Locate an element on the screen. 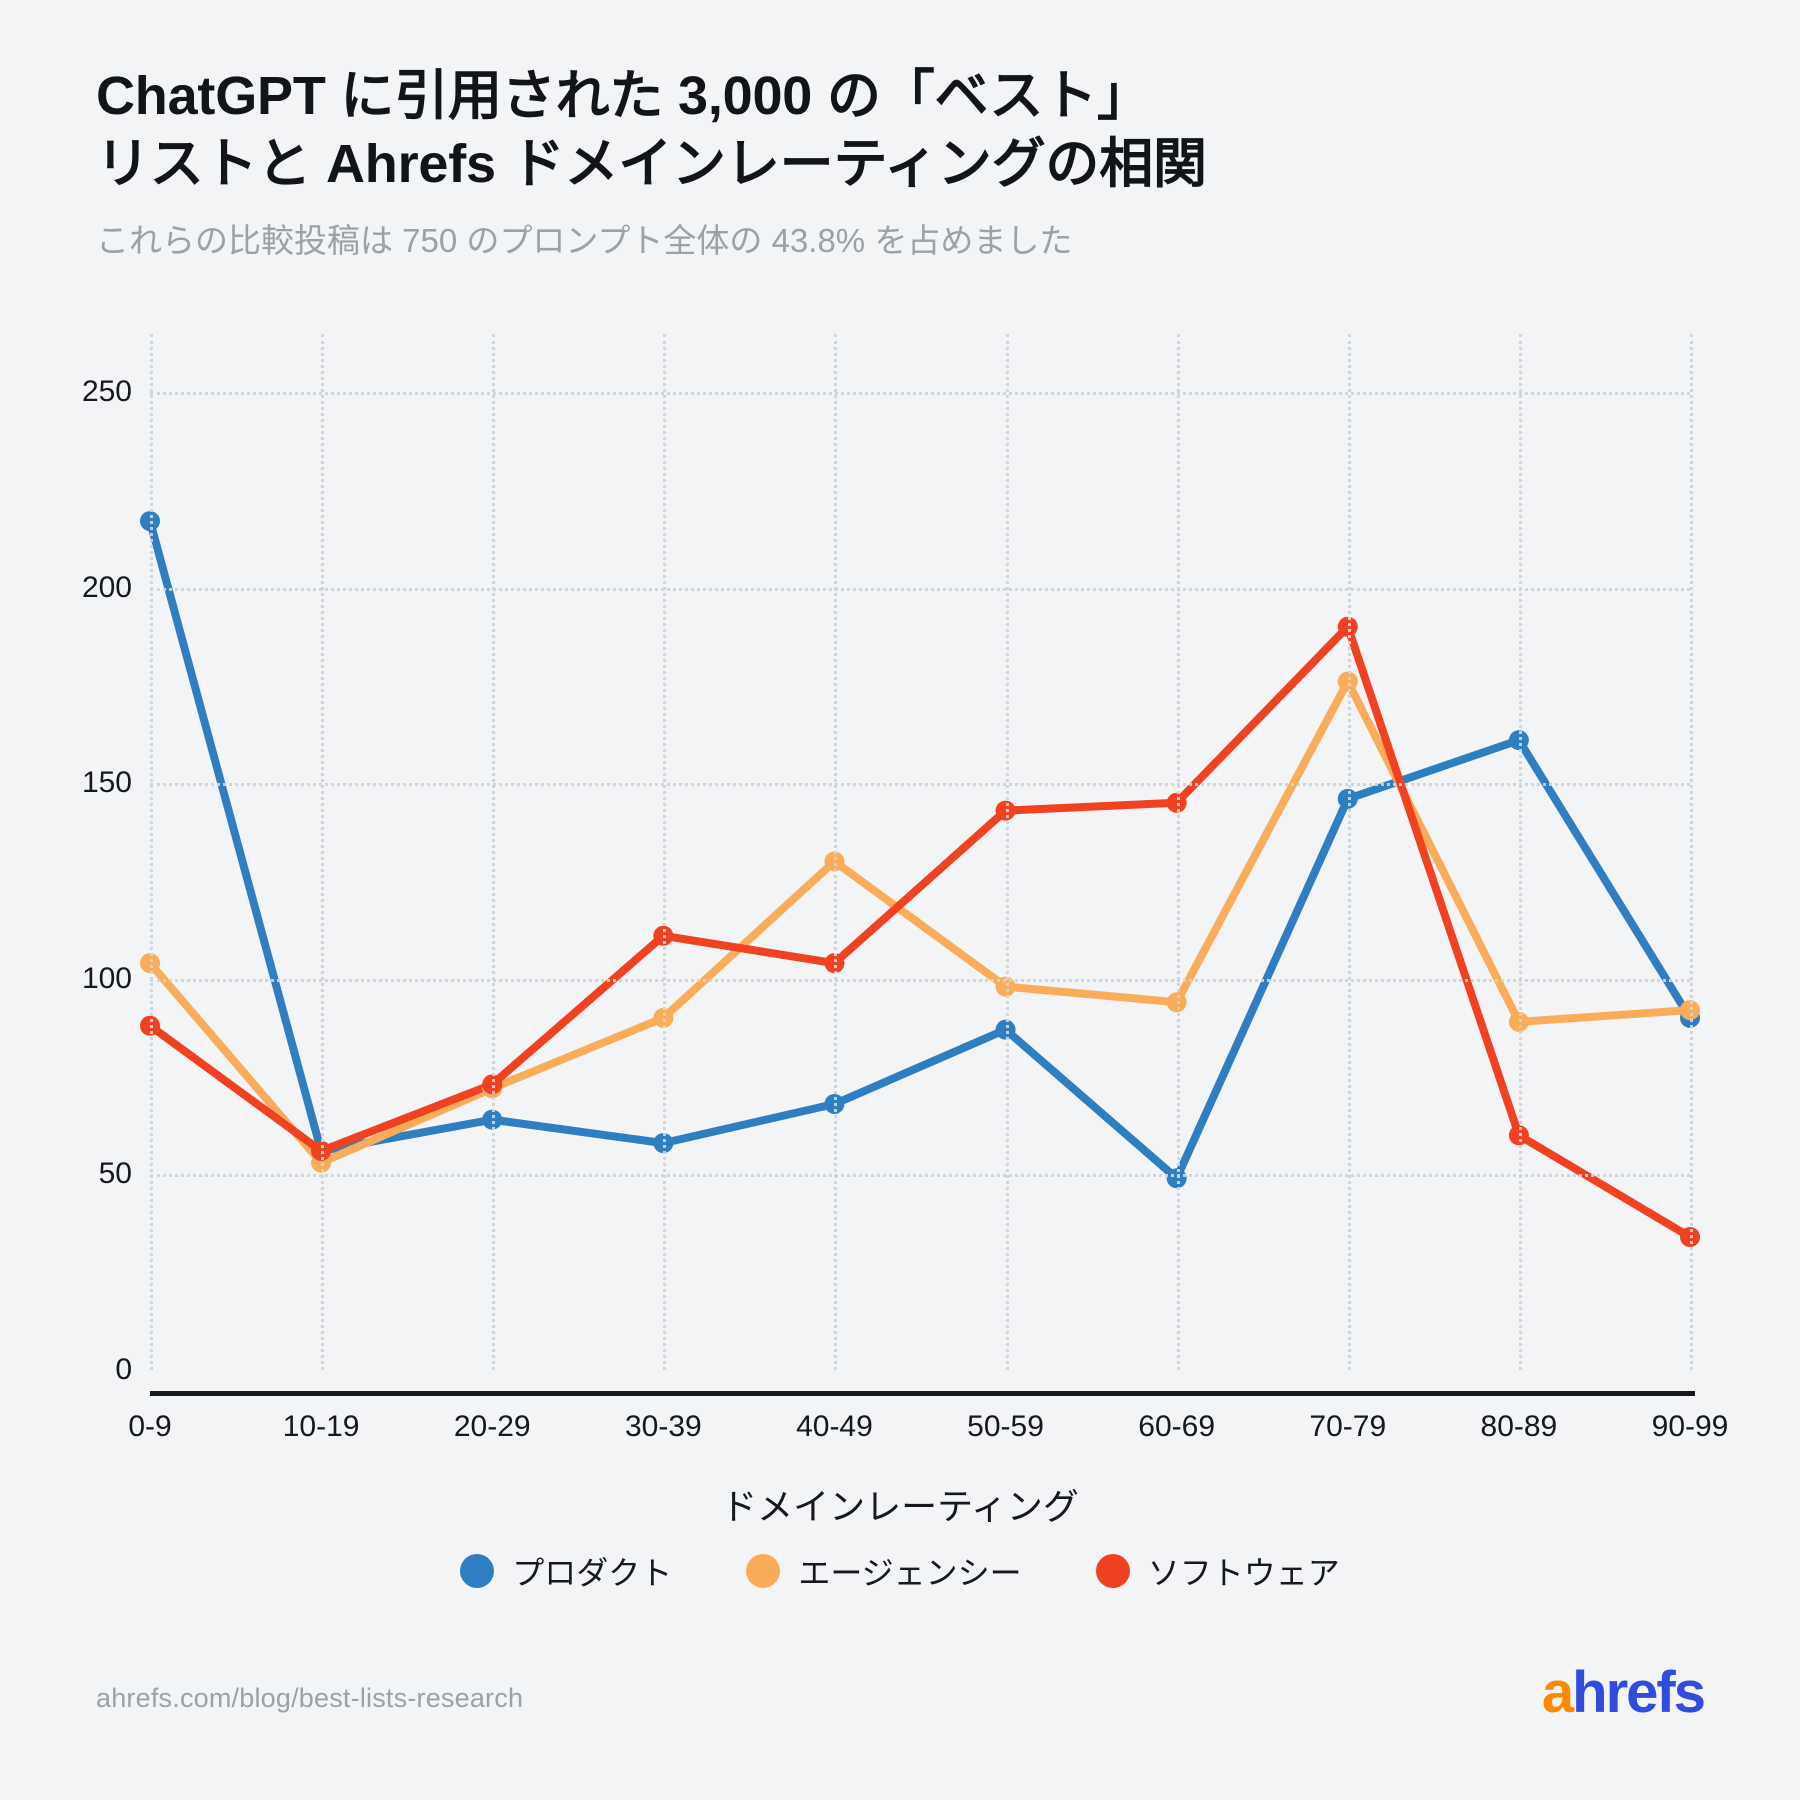 This screenshot has width=1800, height=1800. x-axis-line is located at coordinates (922, 1393).